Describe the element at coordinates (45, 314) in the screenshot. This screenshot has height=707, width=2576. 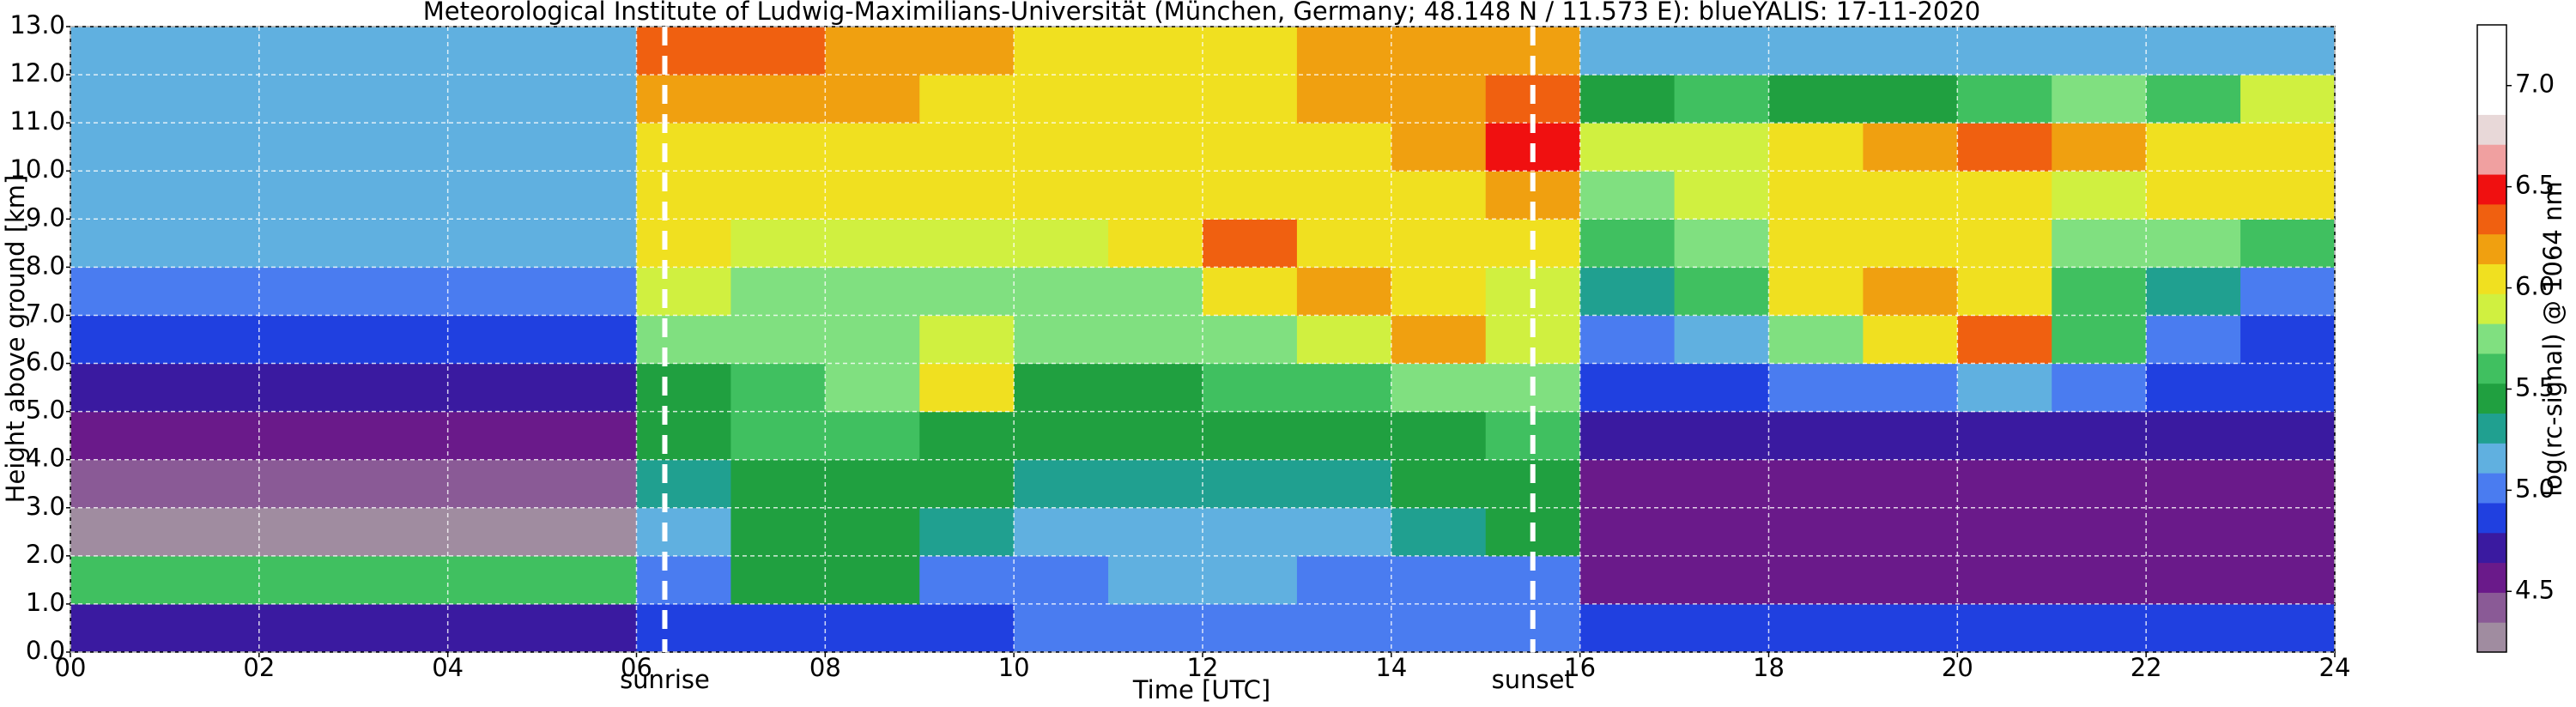
I see `y-tick-label: 7.0` at that location.